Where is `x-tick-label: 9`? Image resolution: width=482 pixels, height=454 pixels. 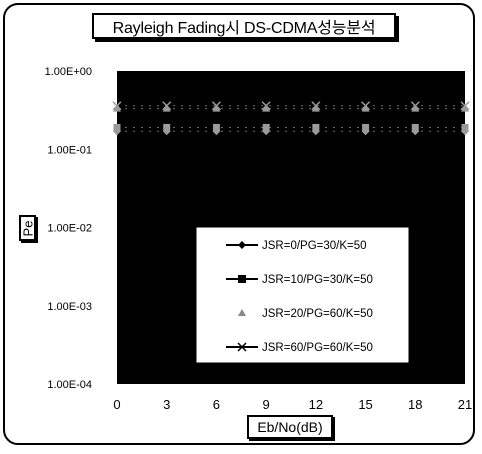 x-tick-label: 9 is located at coordinates (266, 404).